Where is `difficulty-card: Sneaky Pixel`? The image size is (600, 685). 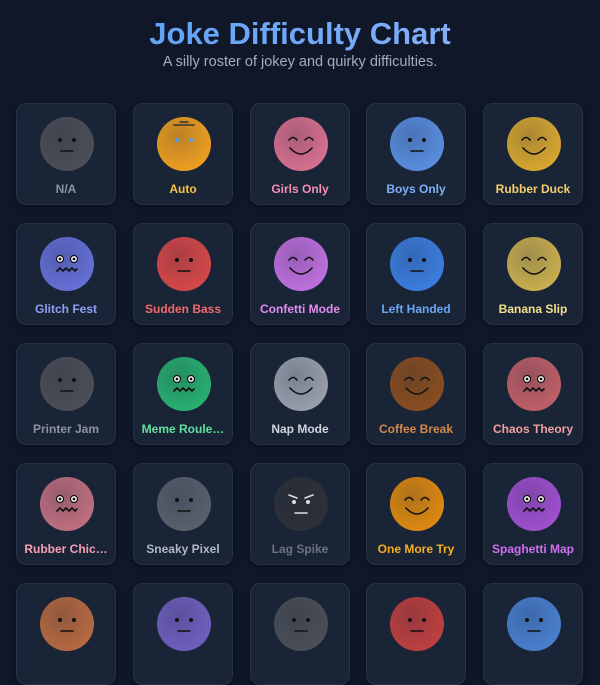 difficulty-card: Sneaky Pixel is located at coordinates (183, 514).